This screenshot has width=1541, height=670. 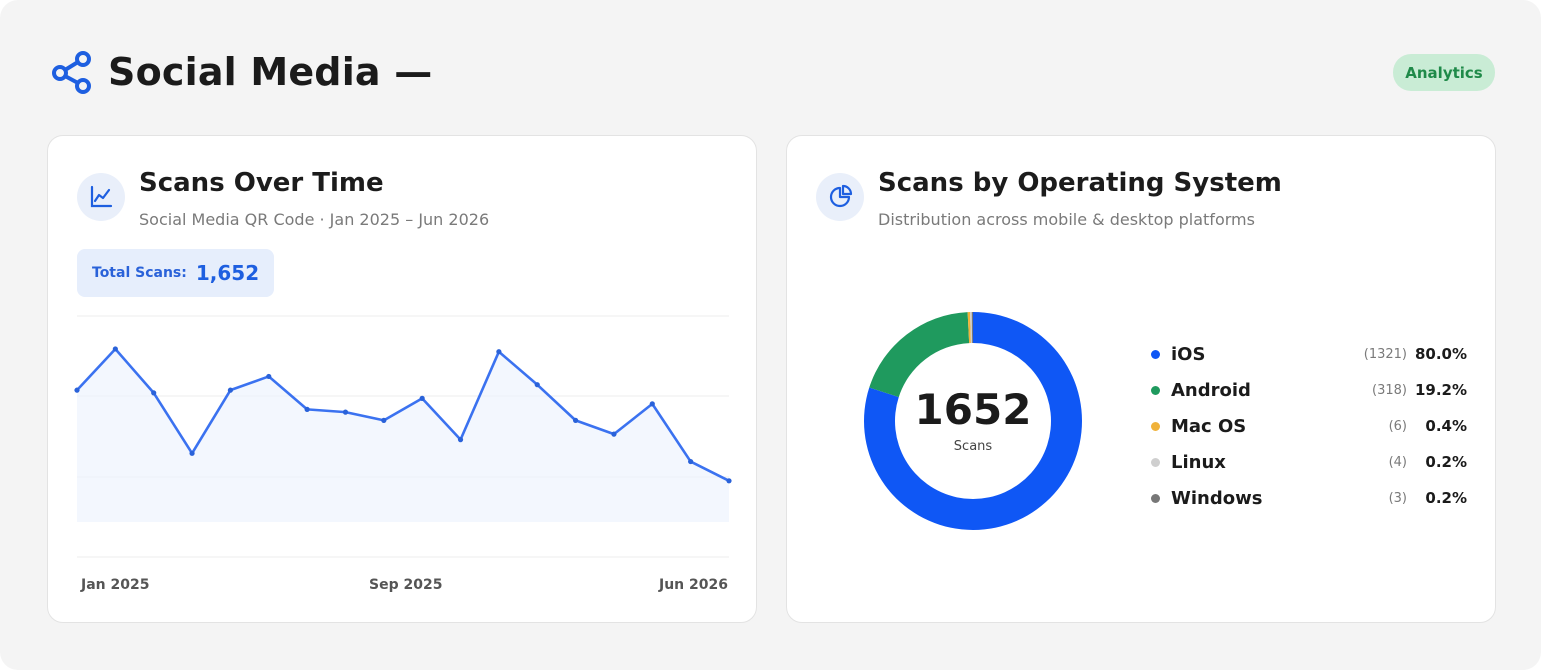 What do you see at coordinates (1444, 72) in the screenshot?
I see `analytics-badge: Analytics` at bounding box center [1444, 72].